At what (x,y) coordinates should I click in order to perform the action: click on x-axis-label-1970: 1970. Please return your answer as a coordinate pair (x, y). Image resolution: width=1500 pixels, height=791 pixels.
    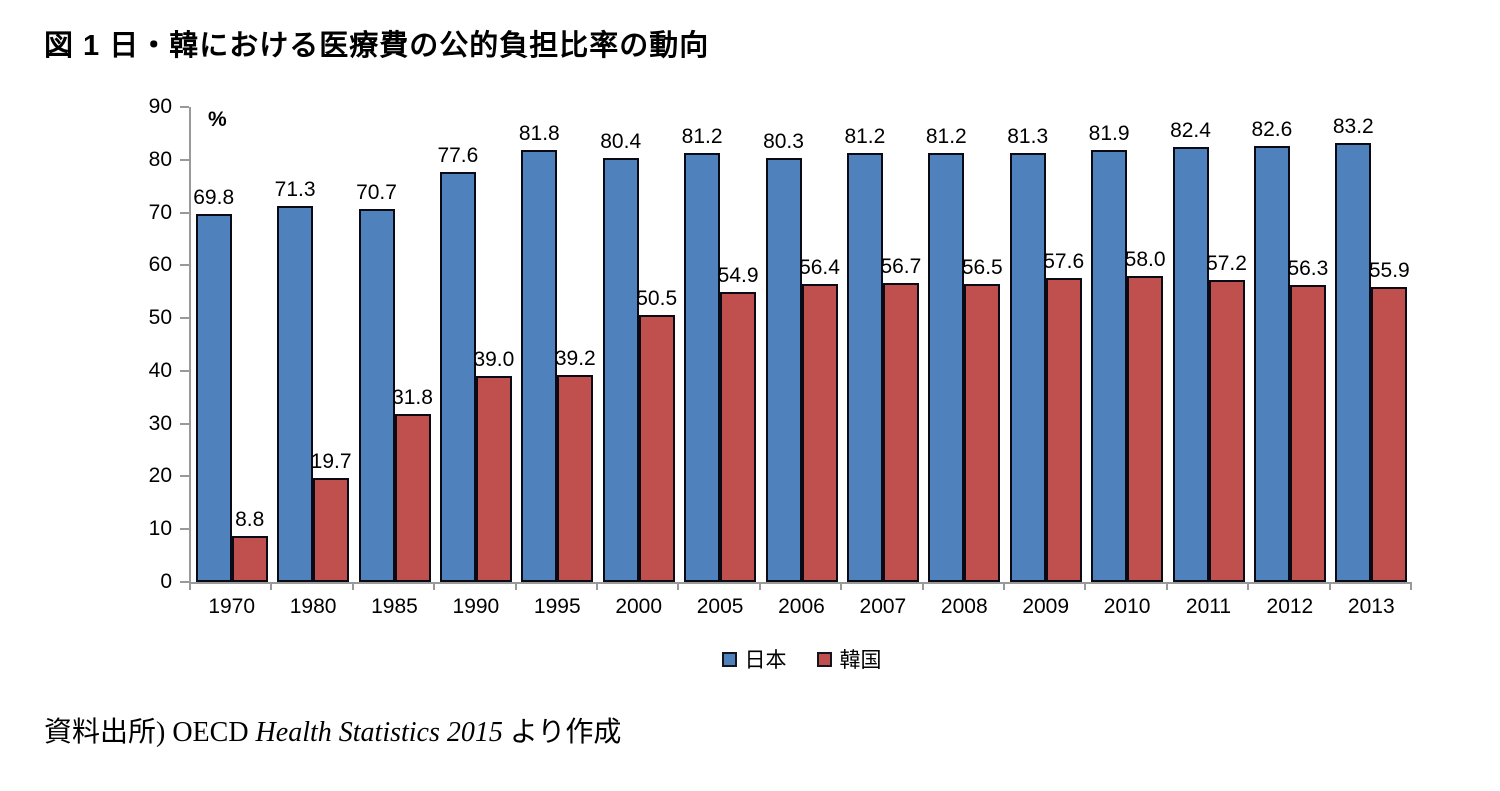
    Looking at the image, I should click on (232, 606).